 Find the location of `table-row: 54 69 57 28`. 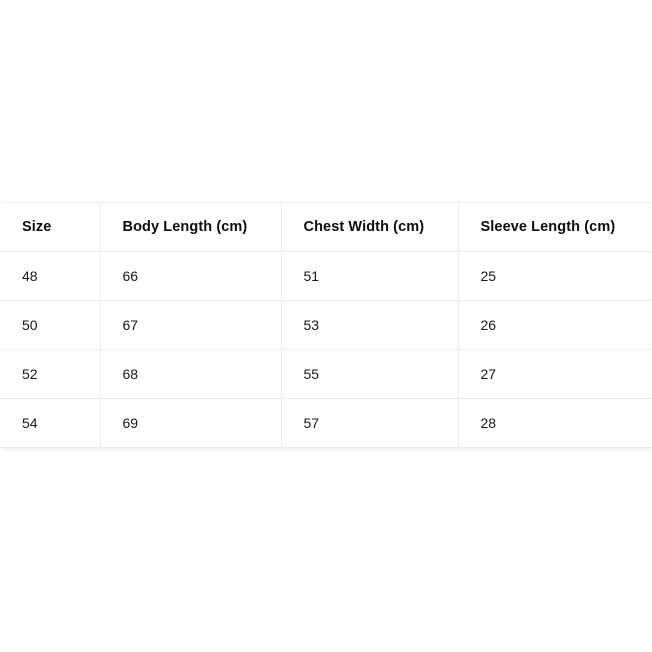

table-row: 54 69 57 28 is located at coordinates (326, 423).